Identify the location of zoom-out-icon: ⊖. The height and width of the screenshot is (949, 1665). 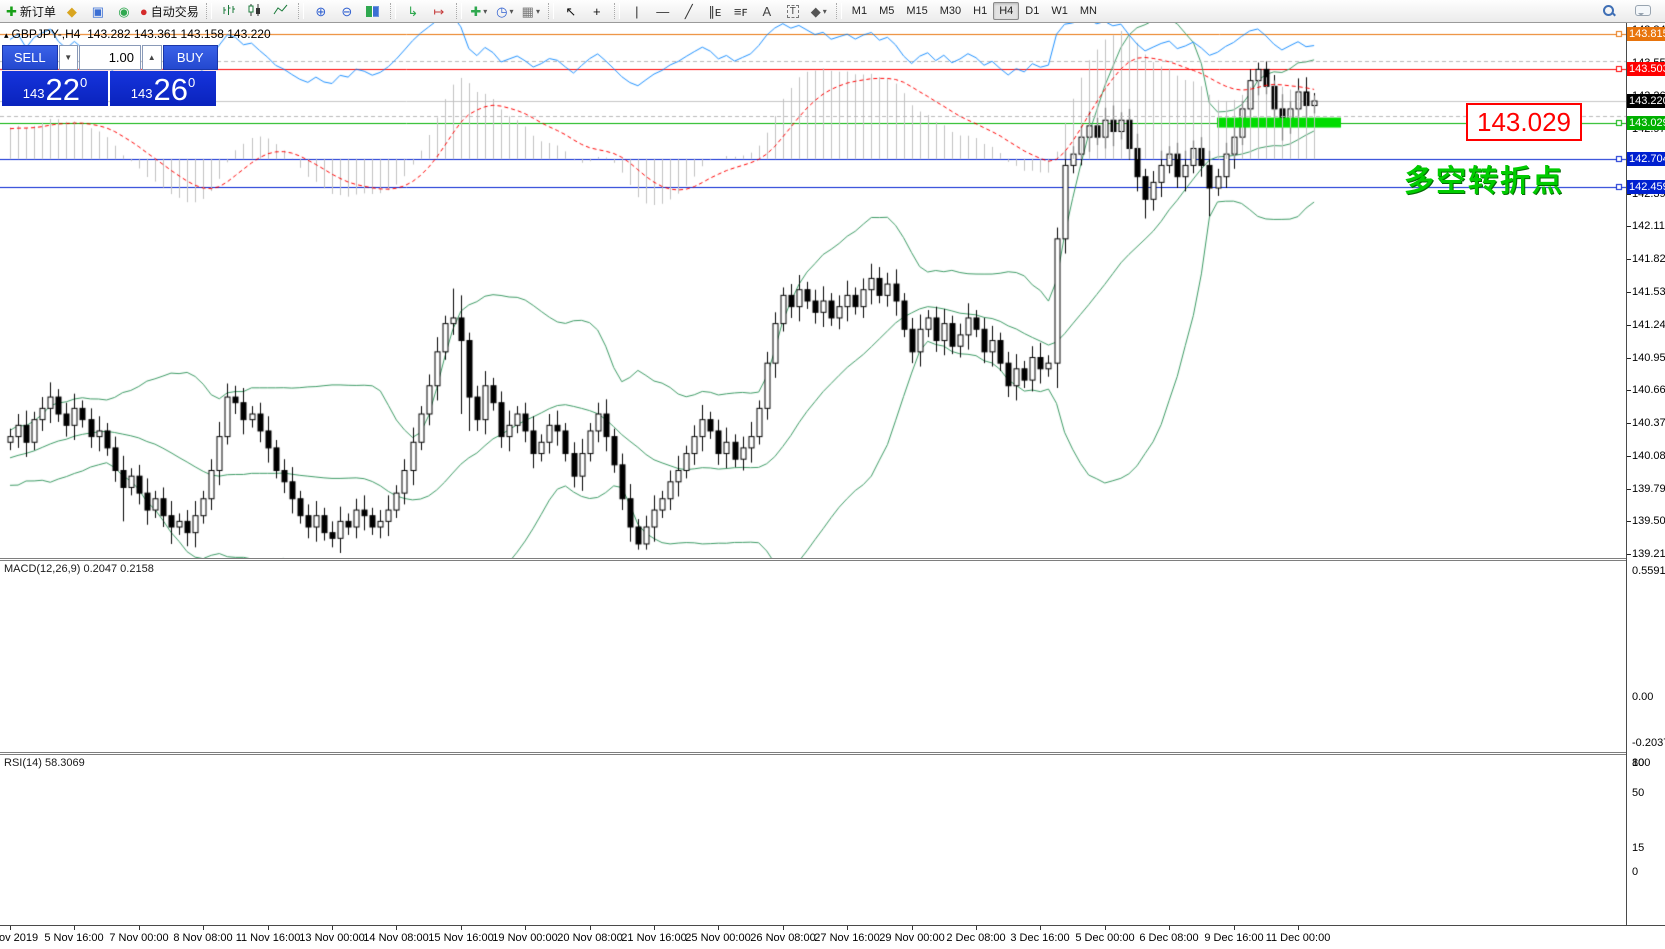
(347, 11).